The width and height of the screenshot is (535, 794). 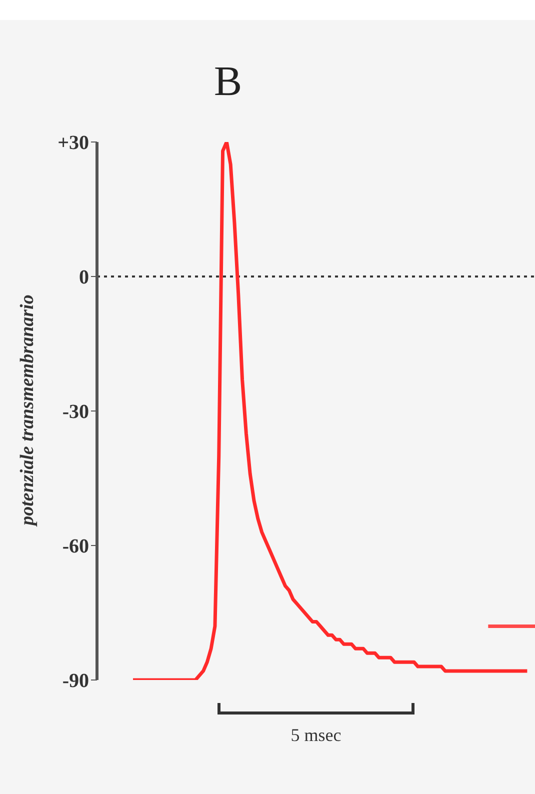 What do you see at coordinates (84, 277) in the screenshot?
I see `y-tick-label: 0` at bounding box center [84, 277].